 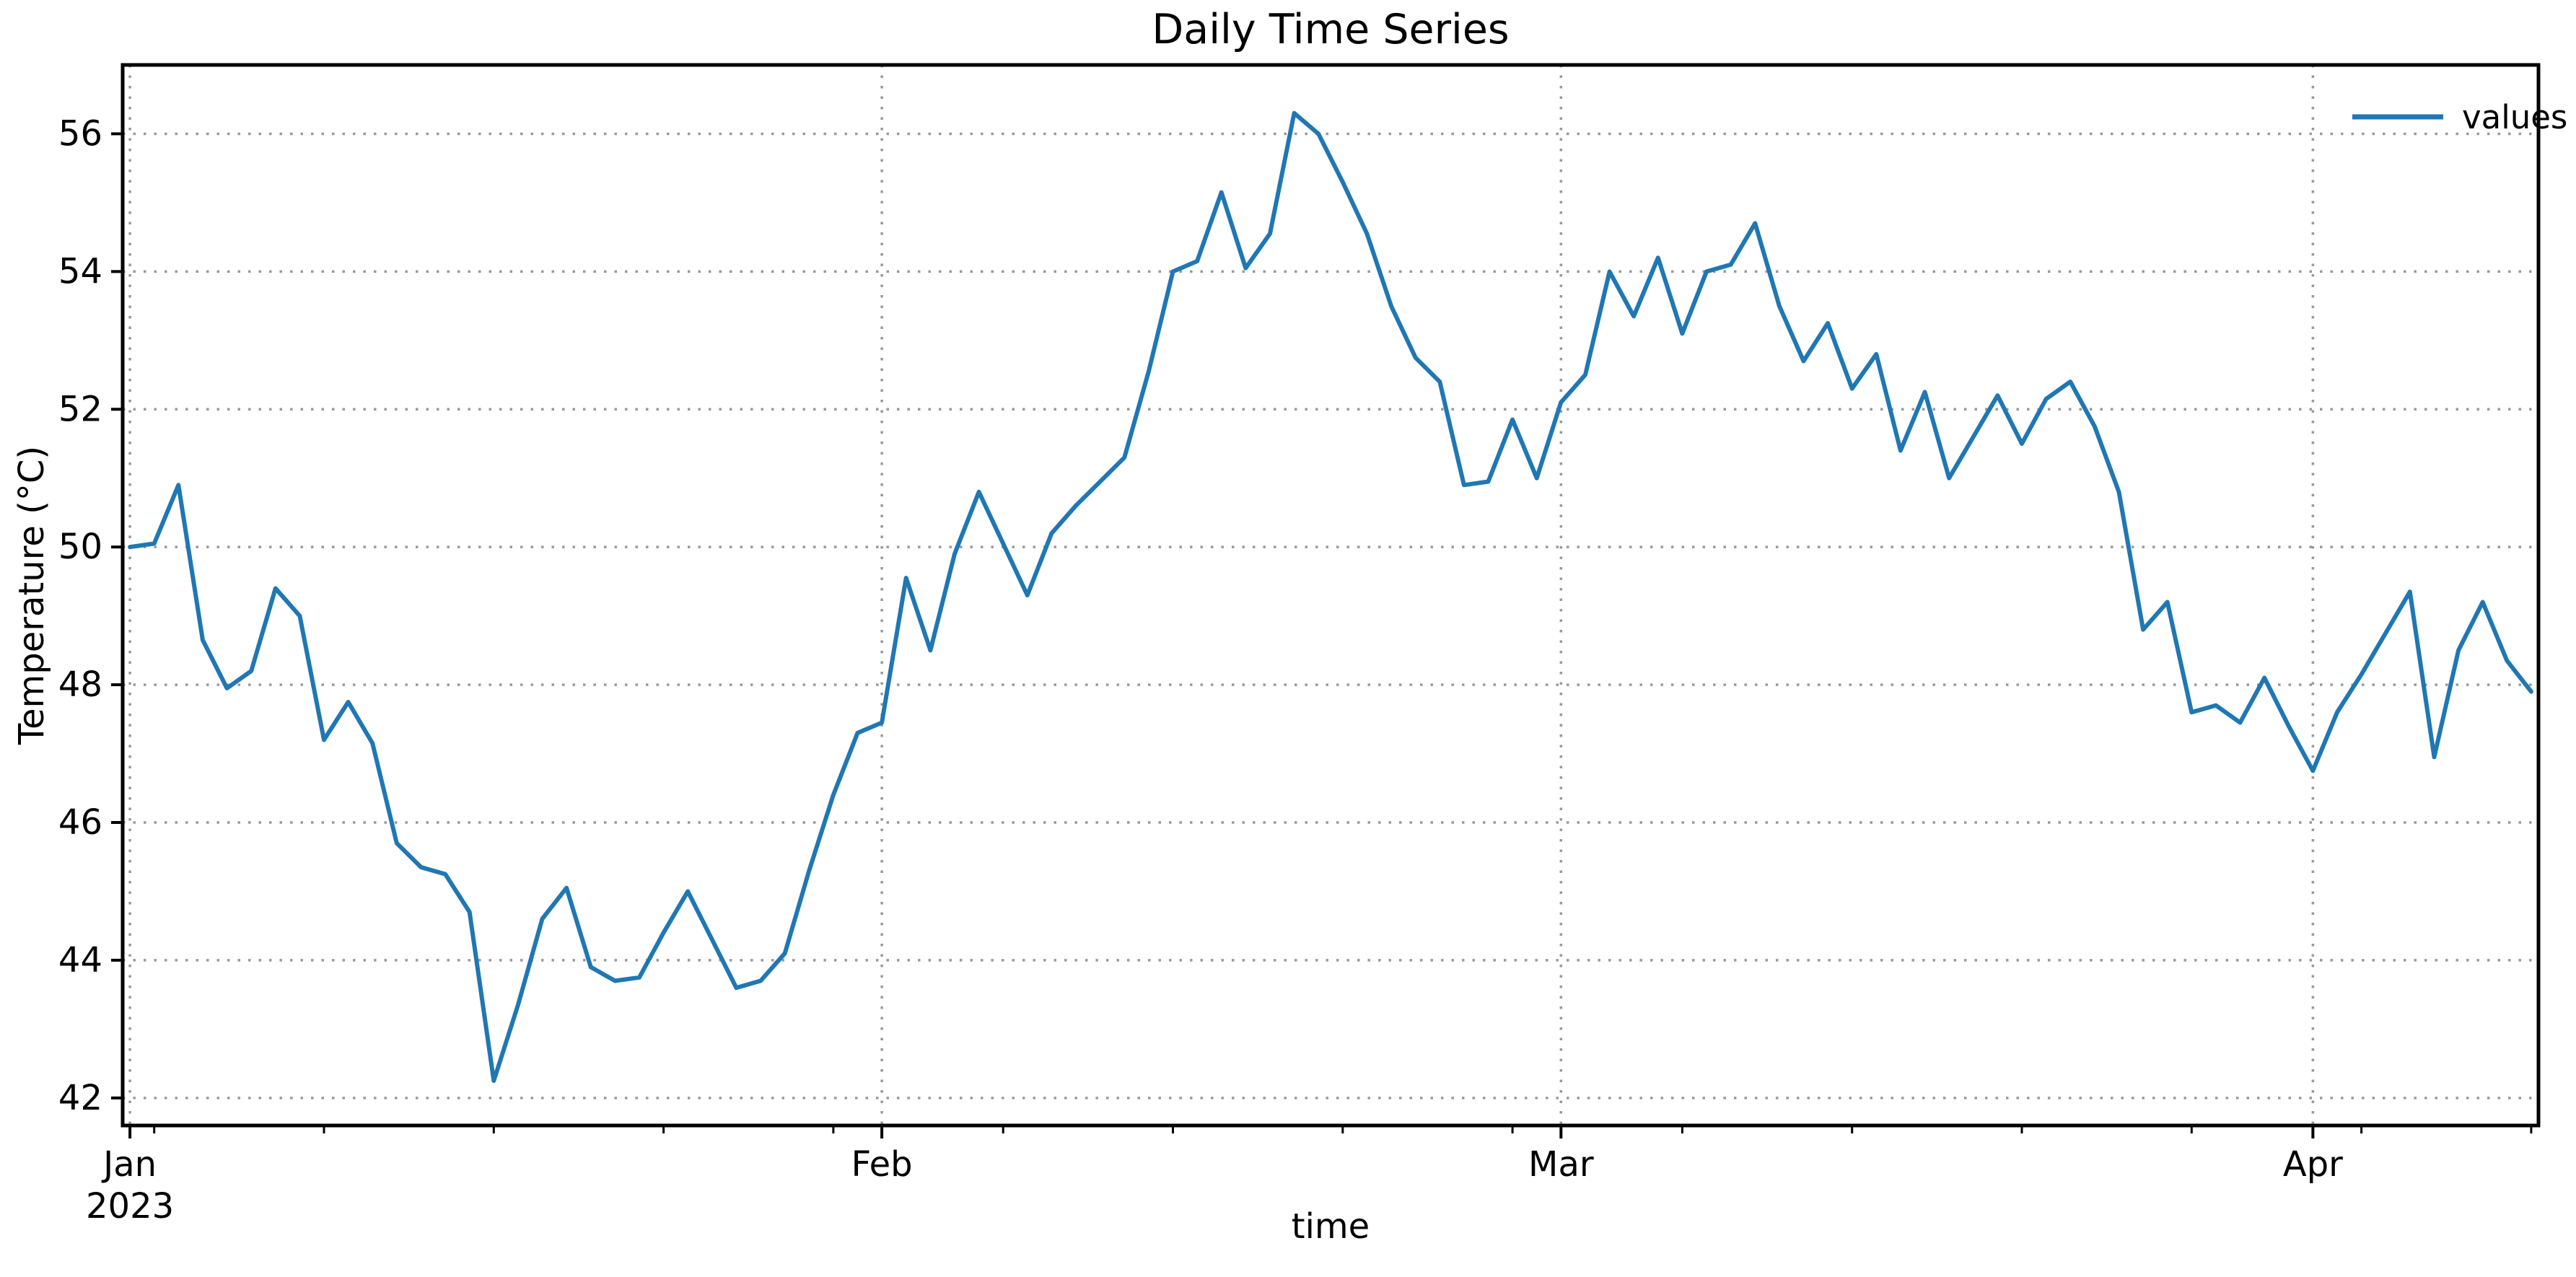 I want to click on y-tick-label: 50, so click(x=80, y=547).